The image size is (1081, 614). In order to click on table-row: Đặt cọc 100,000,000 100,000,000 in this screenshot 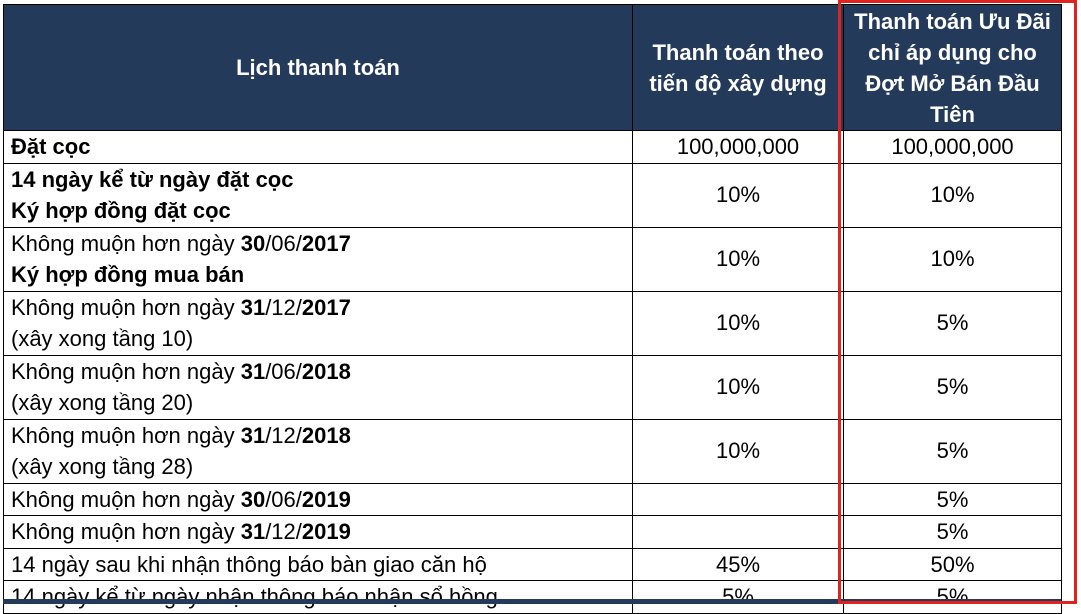, I will do `click(532, 147)`.